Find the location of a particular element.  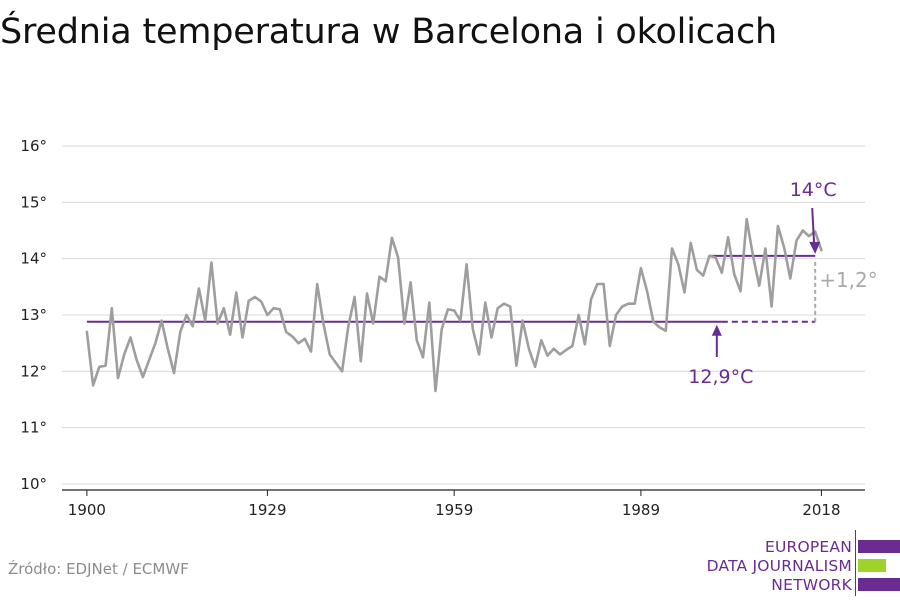

y-axis-tick-labels: 10° 11° 12° 13° 14° 15° 16° is located at coordinates (33, 315).